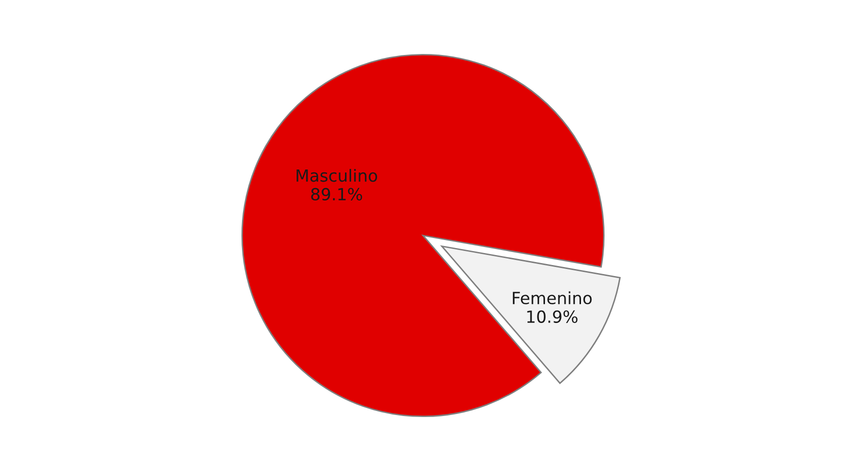 Image resolution: width=846 pixels, height=471 pixels. I want to click on data-label: 10.9%, so click(552, 316).